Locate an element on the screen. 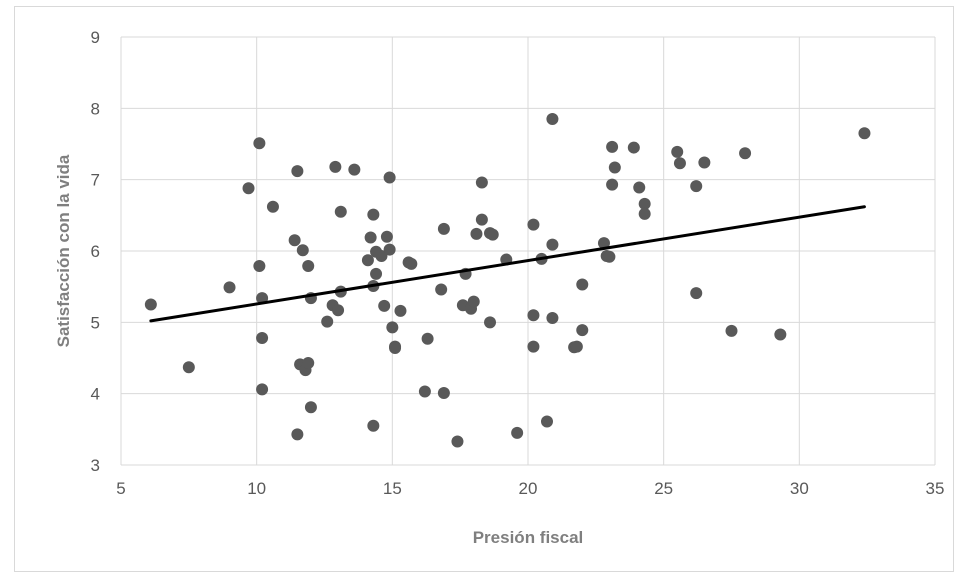 The width and height of the screenshot is (956, 575). x-tick-label: 35 is located at coordinates (935, 488).